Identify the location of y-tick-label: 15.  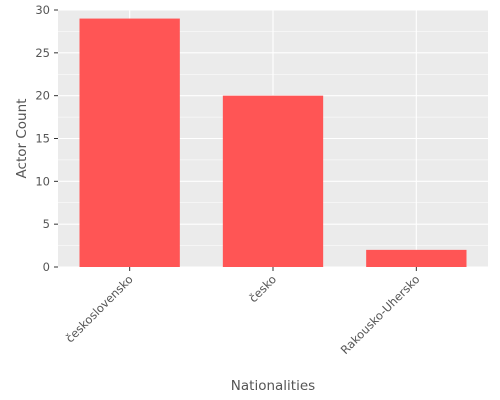
(42, 139).